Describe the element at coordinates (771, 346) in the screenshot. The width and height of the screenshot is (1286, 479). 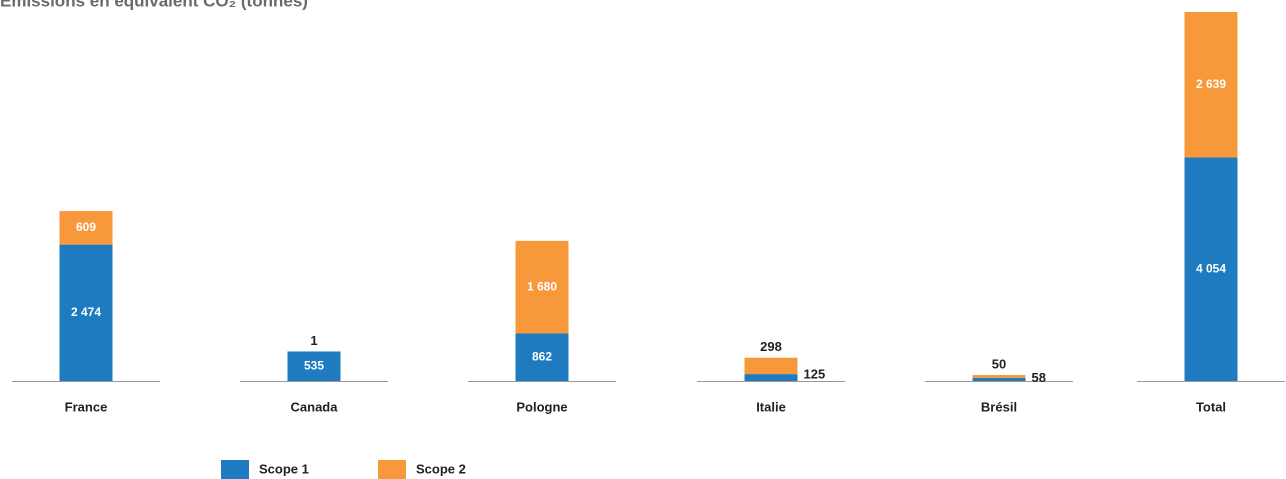
I see `data-label: 298` at that location.